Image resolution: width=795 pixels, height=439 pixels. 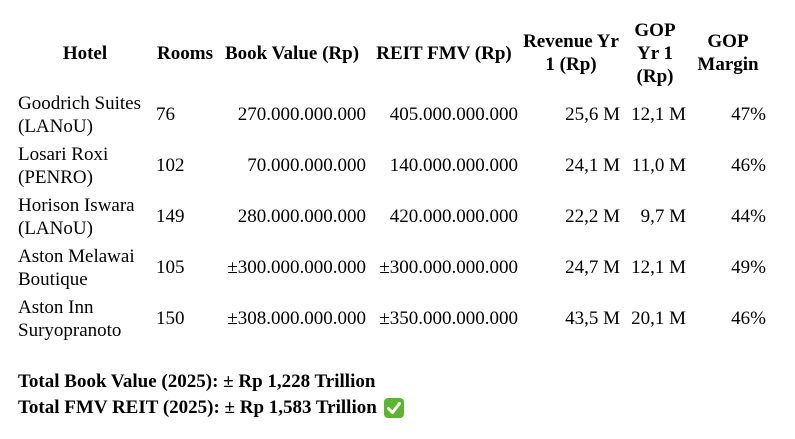 I want to click on cell: 405.000.000.000, so click(x=453, y=114).